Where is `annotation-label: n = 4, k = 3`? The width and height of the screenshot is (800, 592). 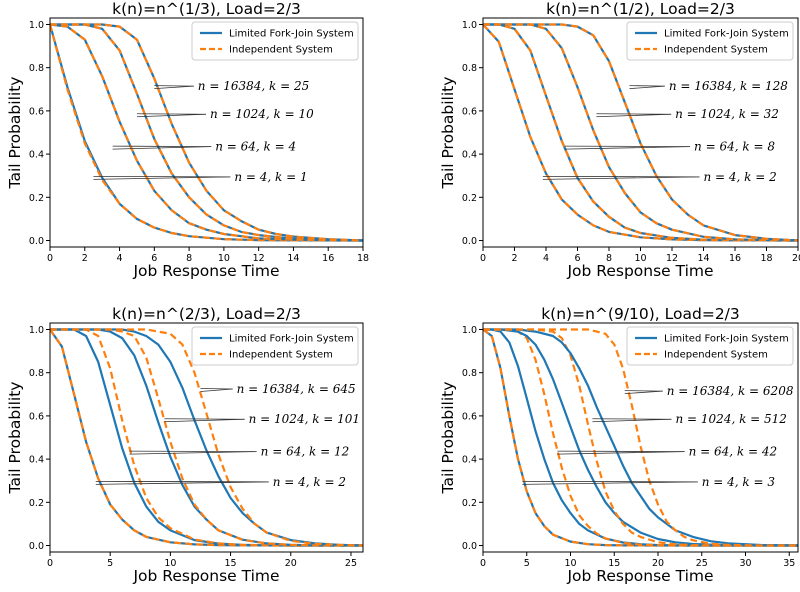 annotation-label: n = 4, k = 3 is located at coordinates (739, 482).